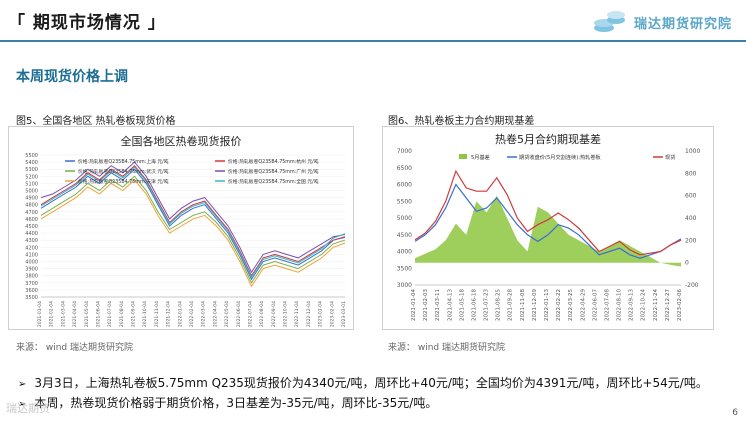 This screenshot has height=426, width=746. I want to click on x-tick-label: 2021-07-23, so click(487, 305).